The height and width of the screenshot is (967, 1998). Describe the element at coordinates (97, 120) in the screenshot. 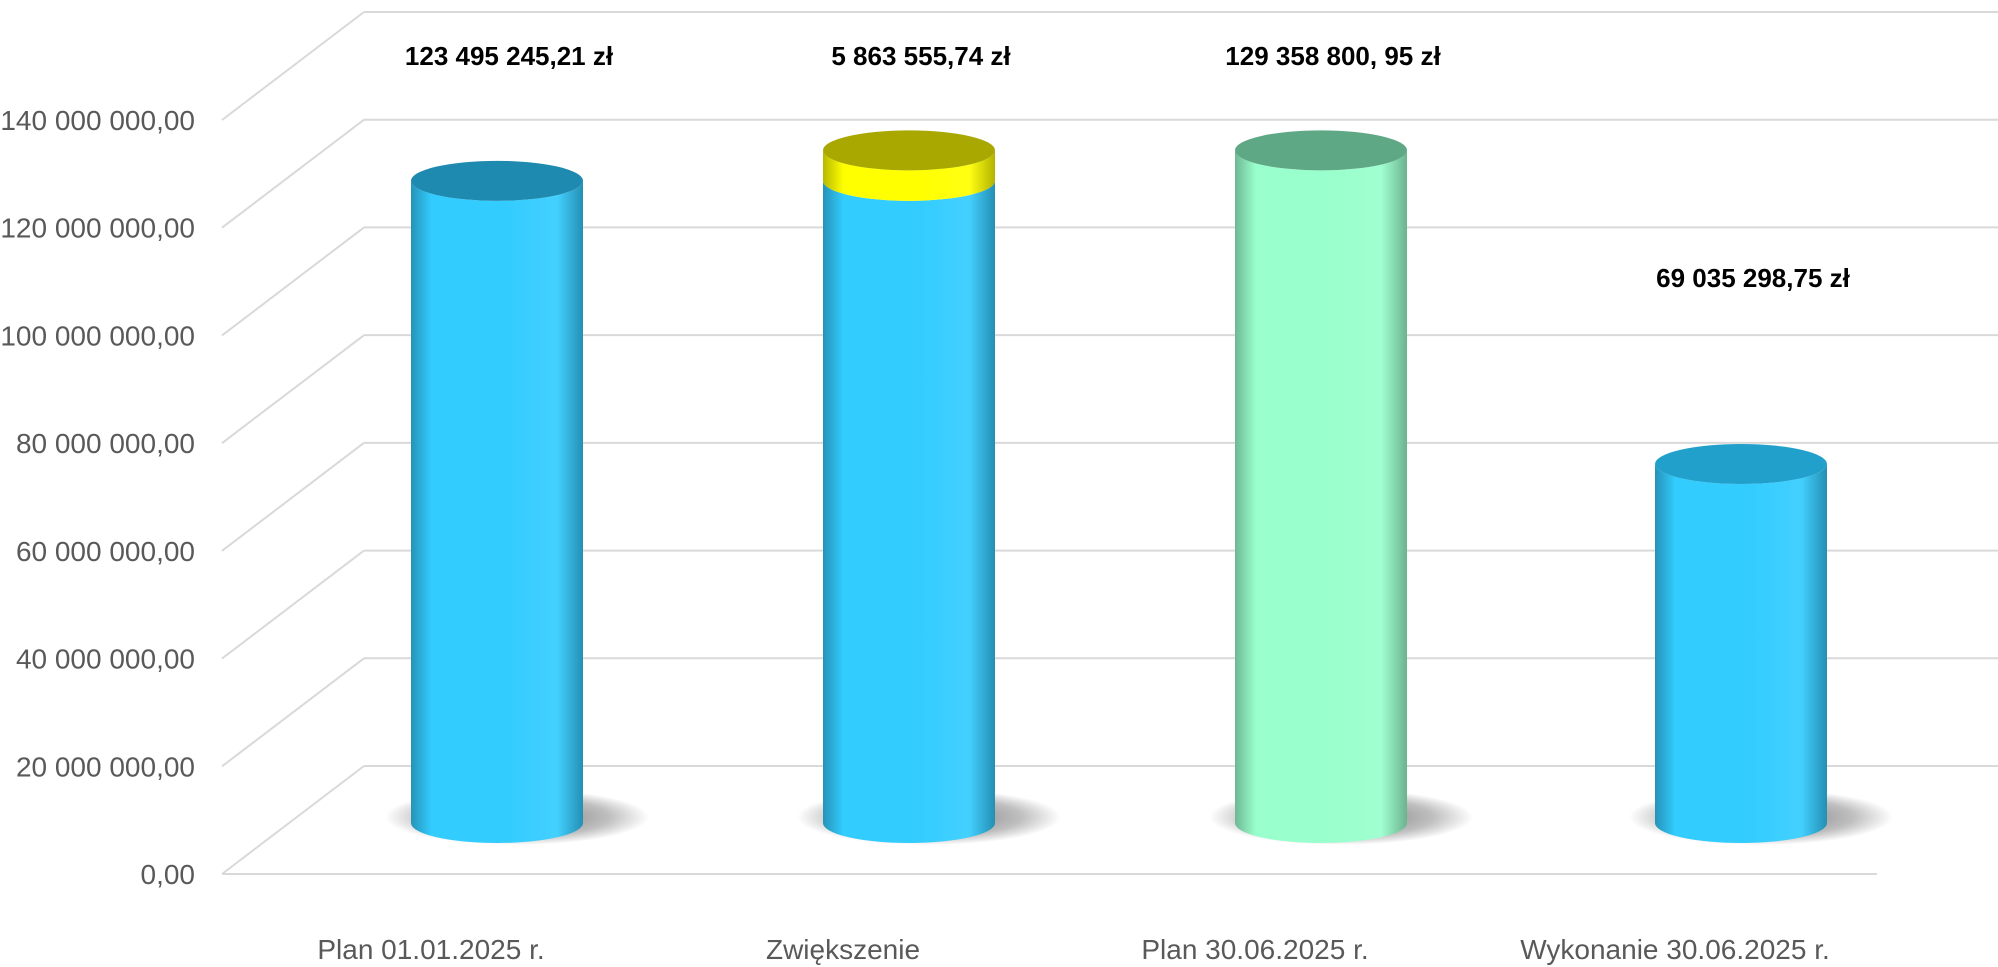

I see `y-tick-label: 140 000 000,00` at that location.